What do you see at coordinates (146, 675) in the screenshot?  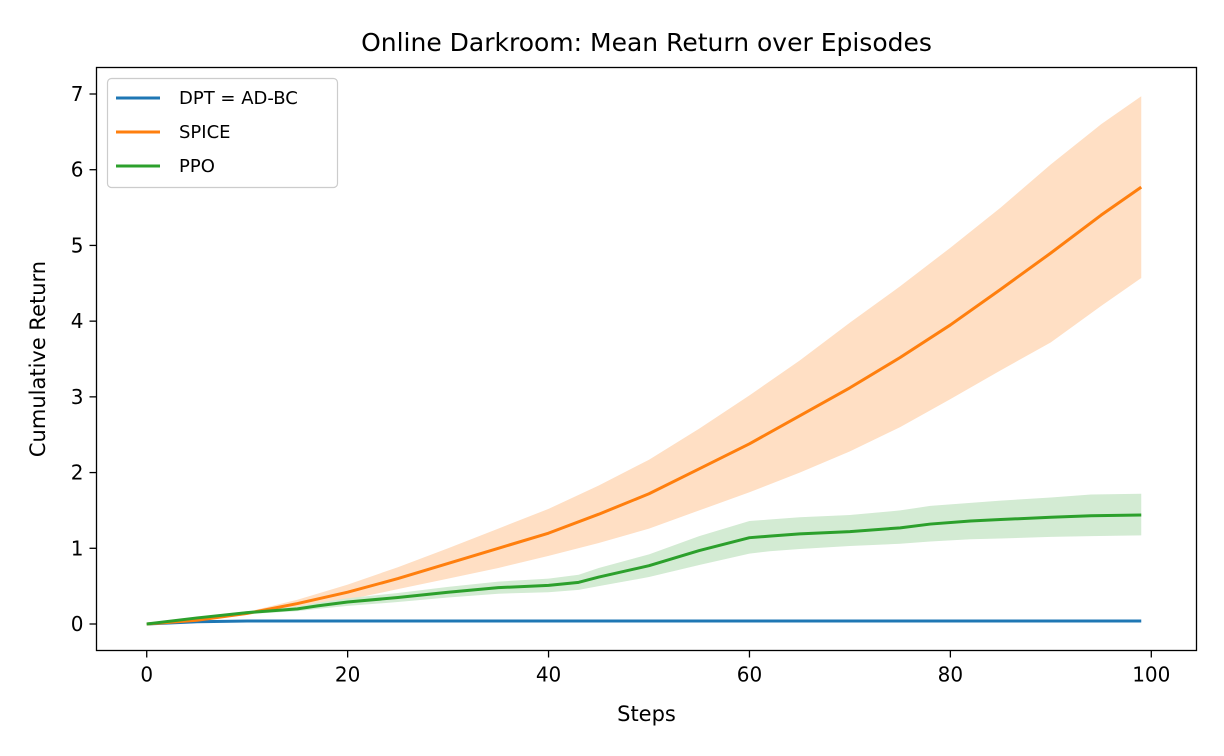 I see `x-tick-label: 0` at bounding box center [146, 675].